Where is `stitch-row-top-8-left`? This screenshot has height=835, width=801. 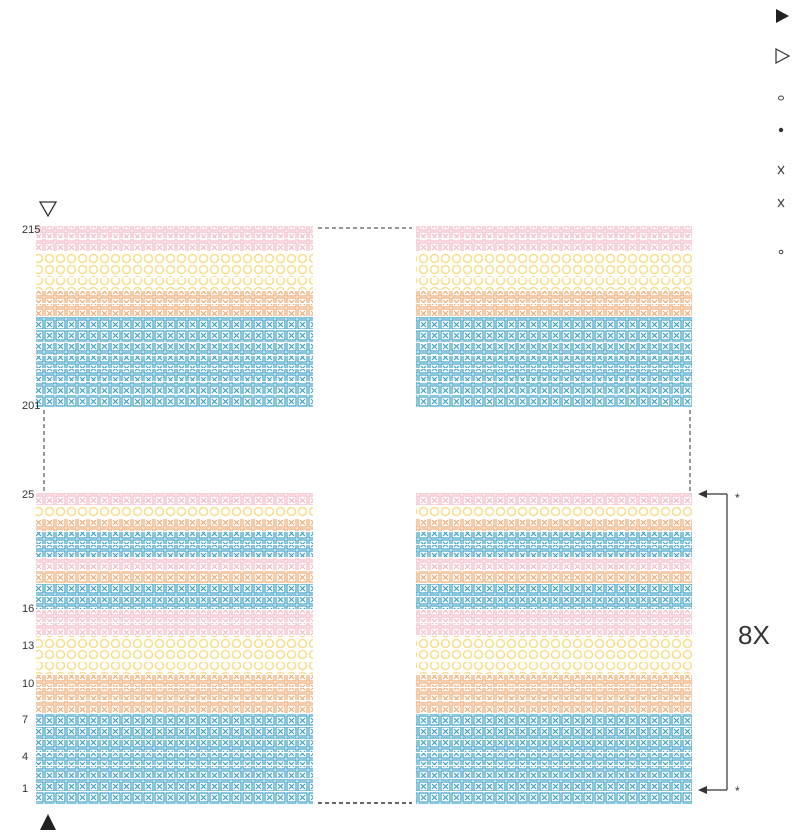
stitch-row-top-8-left is located at coordinates (174, 336).